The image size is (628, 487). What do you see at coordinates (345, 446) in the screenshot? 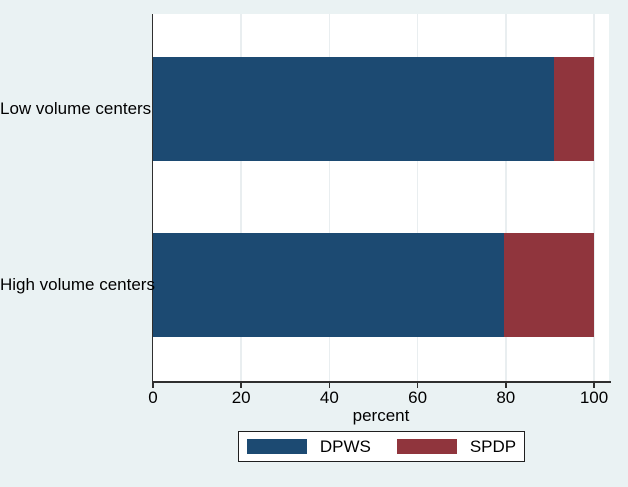
I see `legend-label: DPWS` at bounding box center [345, 446].